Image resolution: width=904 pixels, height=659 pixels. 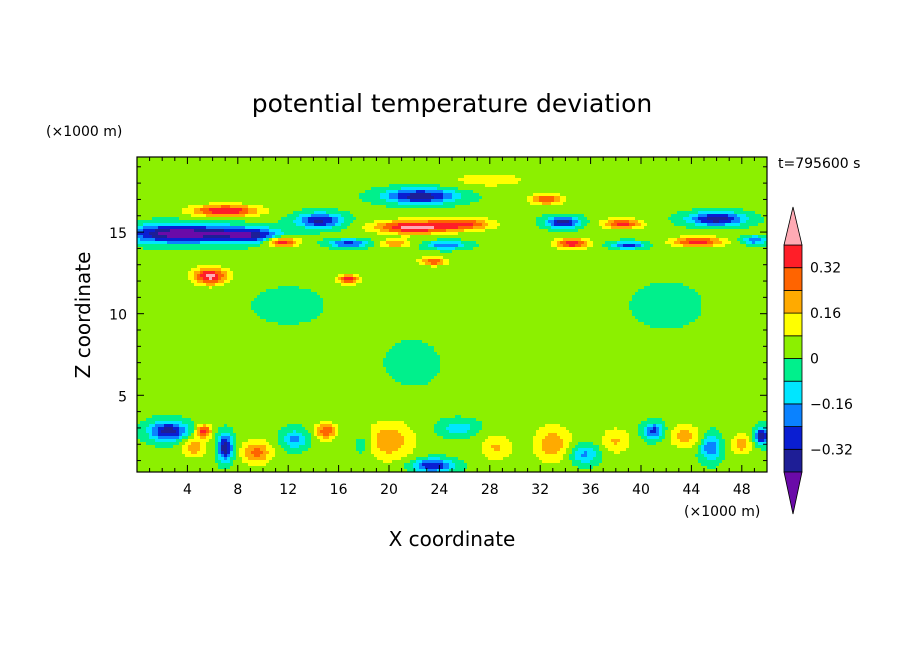 What do you see at coordinates (831, 450) in the screenshot?
I see `colorbar-tick-label: −0.32` at bounding box center [831, 450].